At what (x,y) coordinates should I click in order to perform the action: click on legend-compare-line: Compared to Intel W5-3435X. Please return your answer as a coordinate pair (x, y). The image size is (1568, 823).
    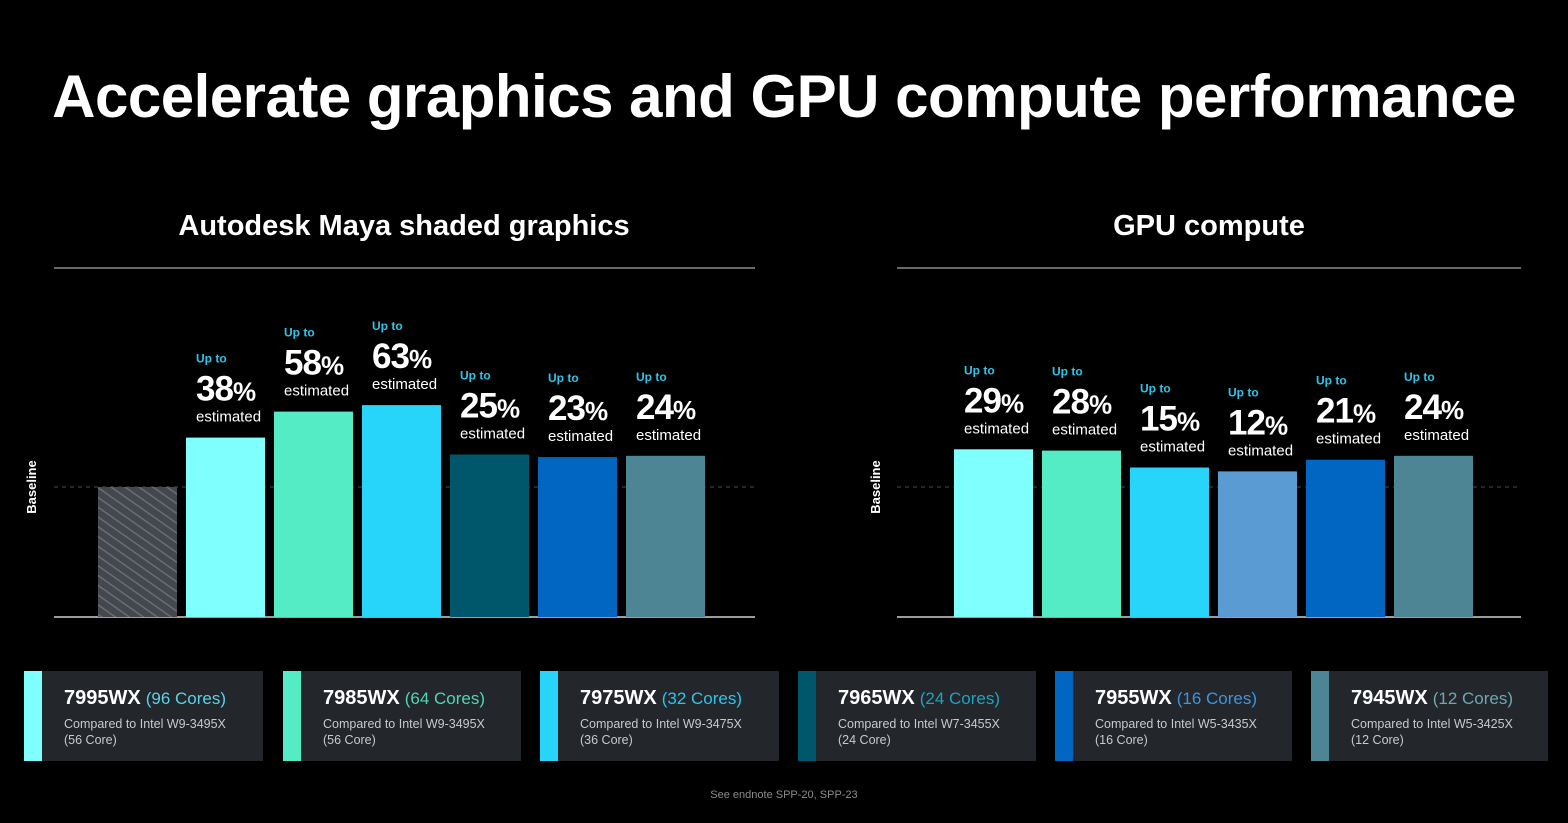
    Looking at the image, I should click on (1176, 724).